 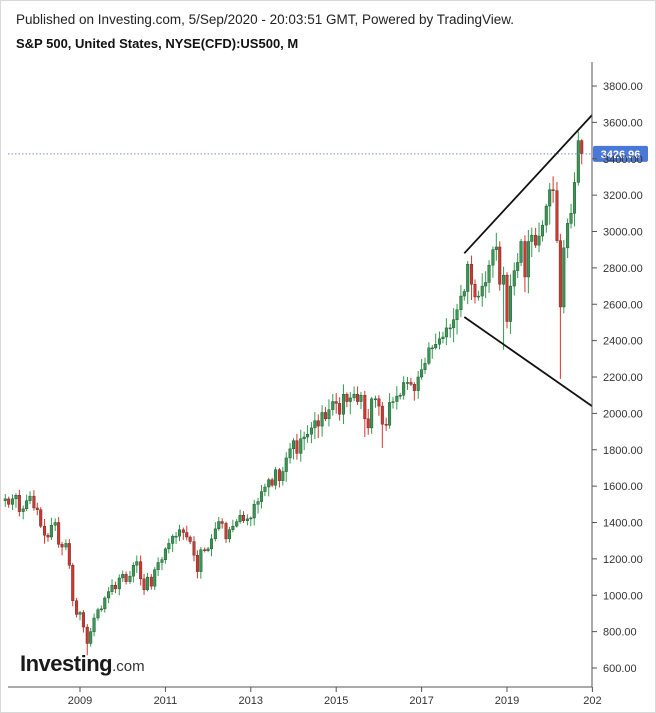 What do you see at coordinates (623, 233) in the screenshot?
I see `y-tick-label: 3000.00` at bounding box center [623, 233].